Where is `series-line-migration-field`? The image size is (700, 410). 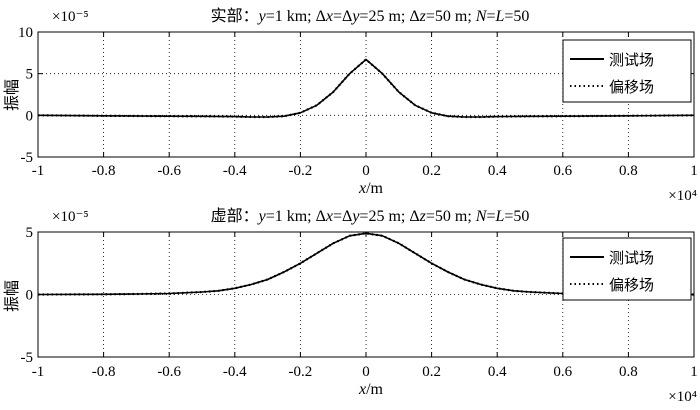 series-line-migration-field is located at coordinates (366, 88).